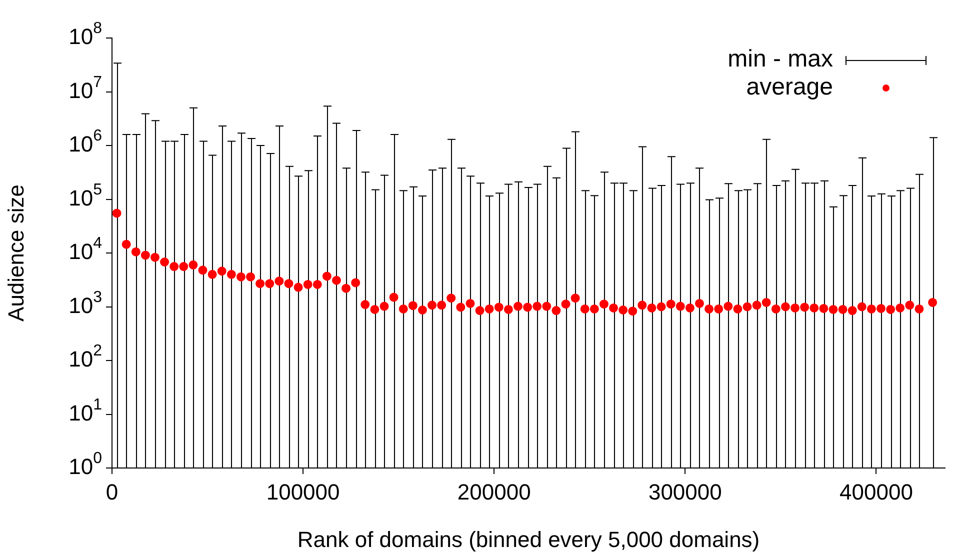 This screenshot has width=962, height=558. Describe the element at coordinates (15, 253) in the screenshot. I see `y-axis-title: Audience size` at that location.